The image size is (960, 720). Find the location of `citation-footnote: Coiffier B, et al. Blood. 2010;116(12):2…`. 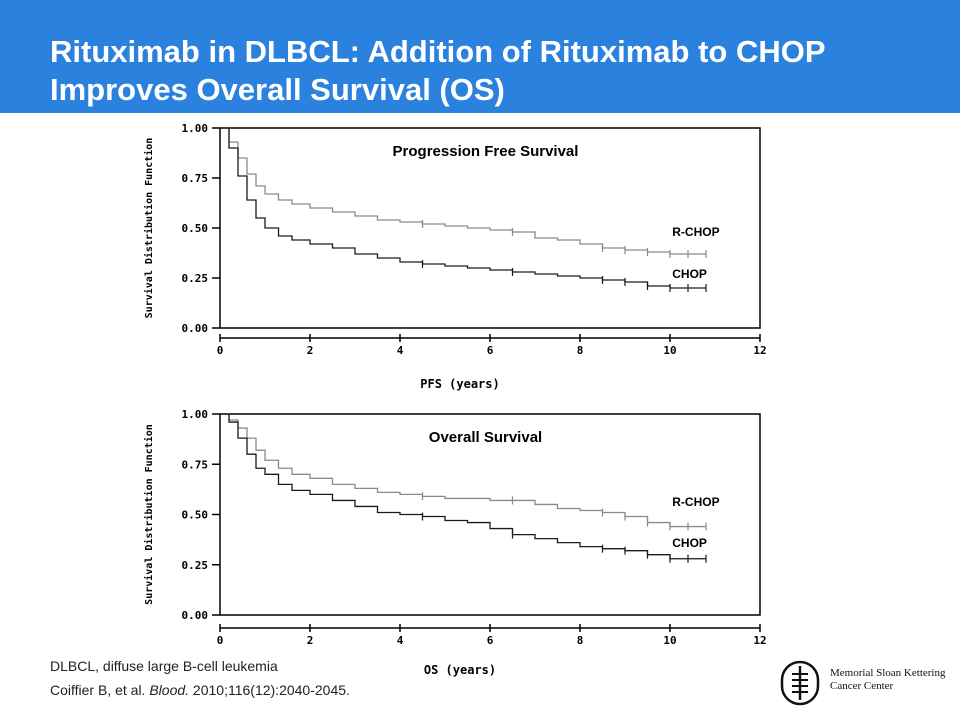

citation-footnote: Coiffier B, et al. Blood. 2010;116(12):2… is located at coordinates (200, 690).